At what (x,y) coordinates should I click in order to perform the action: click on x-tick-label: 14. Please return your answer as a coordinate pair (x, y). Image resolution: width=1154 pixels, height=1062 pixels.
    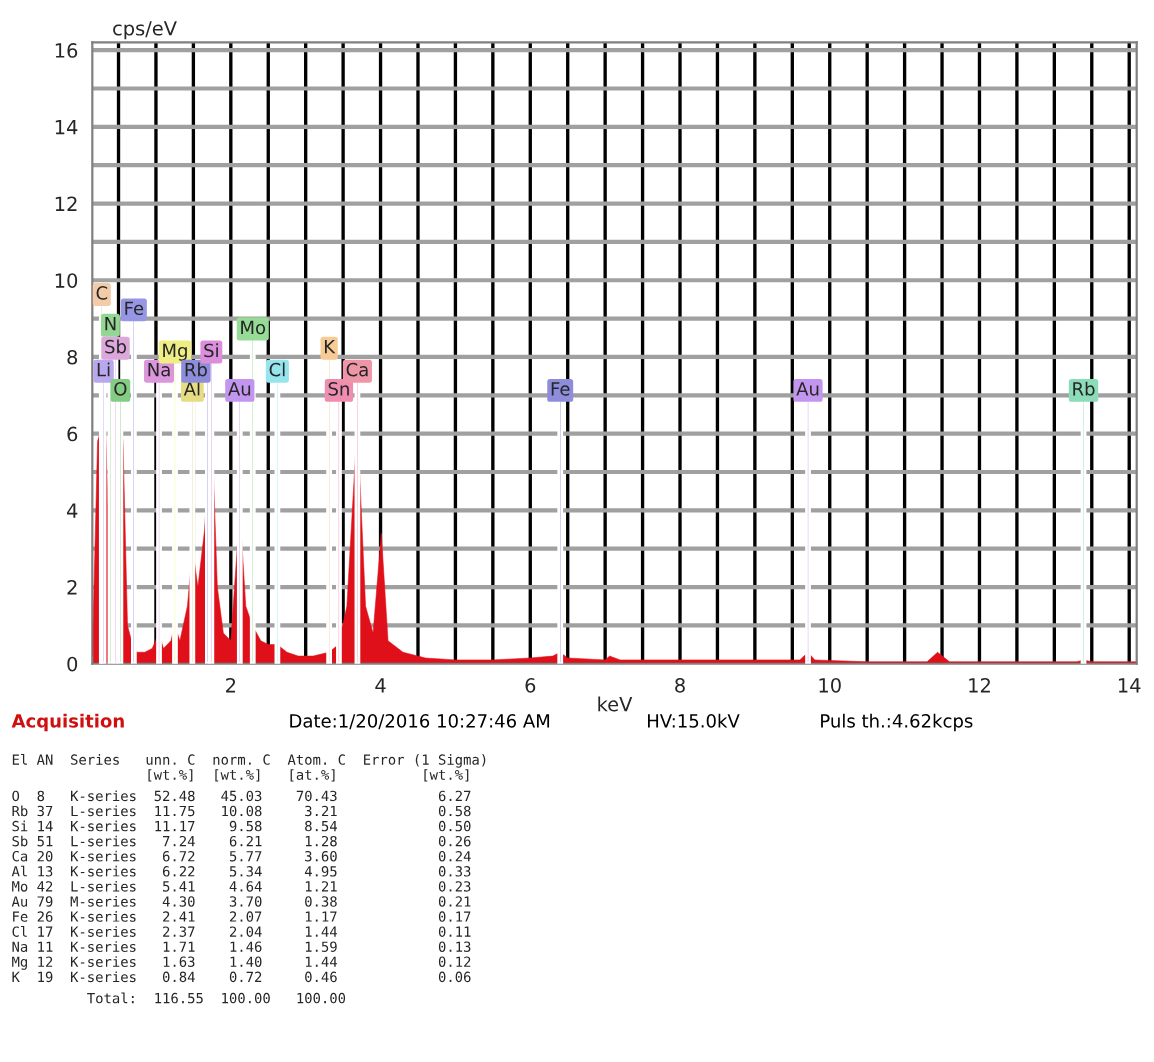
    Looking at the image, I should click on (1129, 685).